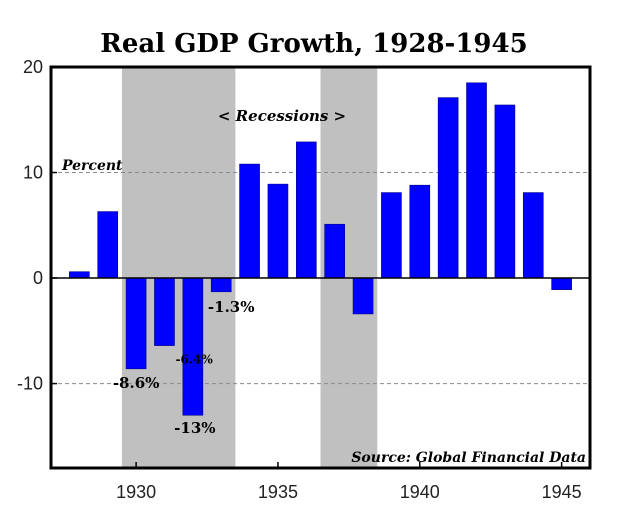 The image size is (632, 523). I want to click on recessions-annotation: < Recessions >, so click(282, 116).